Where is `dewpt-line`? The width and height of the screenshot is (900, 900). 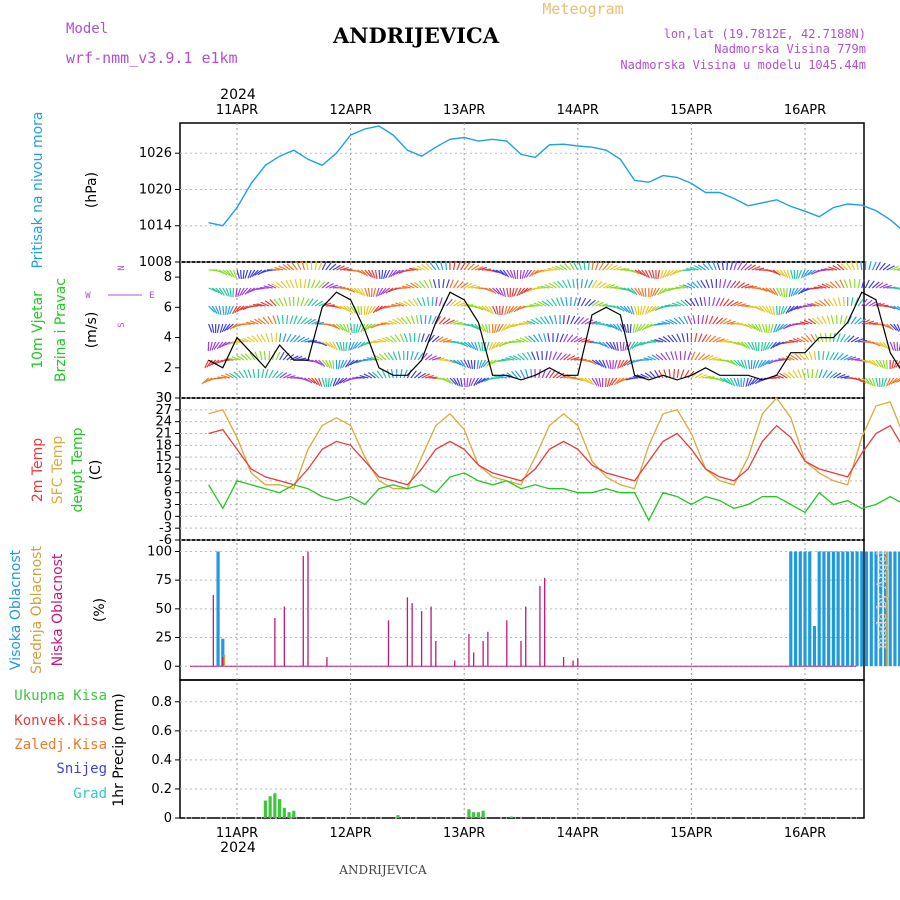
dewpt-line is located at coordinates (554, 497).